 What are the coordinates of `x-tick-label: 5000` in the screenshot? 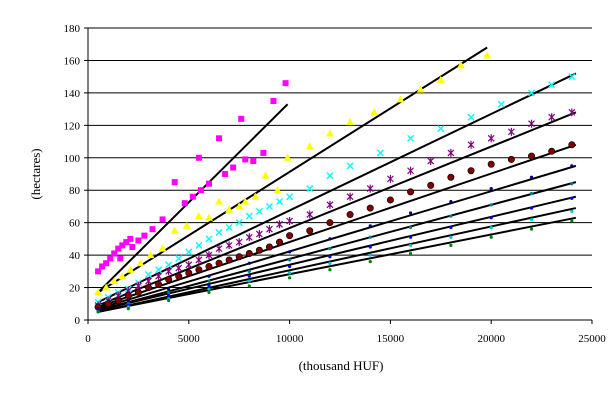 It's located at (189, 339).